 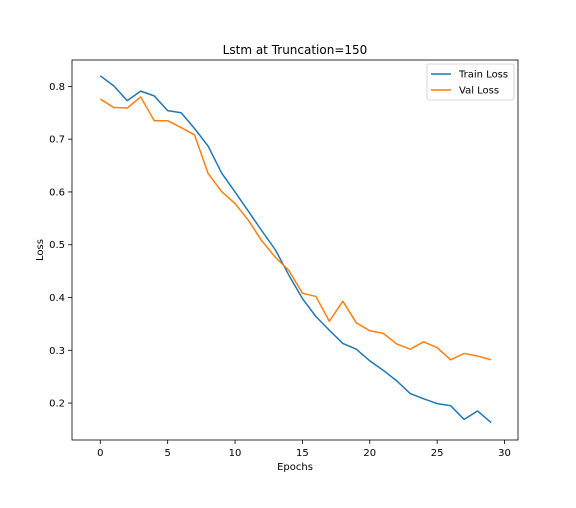 What do you see at coordinates (369, 453) in the screenshot?
I see `x-tick-label: 20` at bounding box center [369, 453].